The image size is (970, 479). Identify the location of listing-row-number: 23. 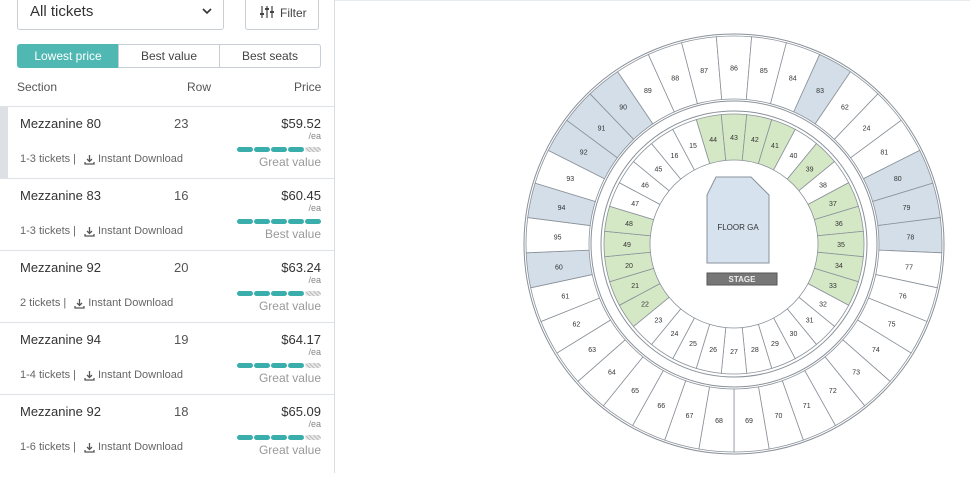
(181, 123).